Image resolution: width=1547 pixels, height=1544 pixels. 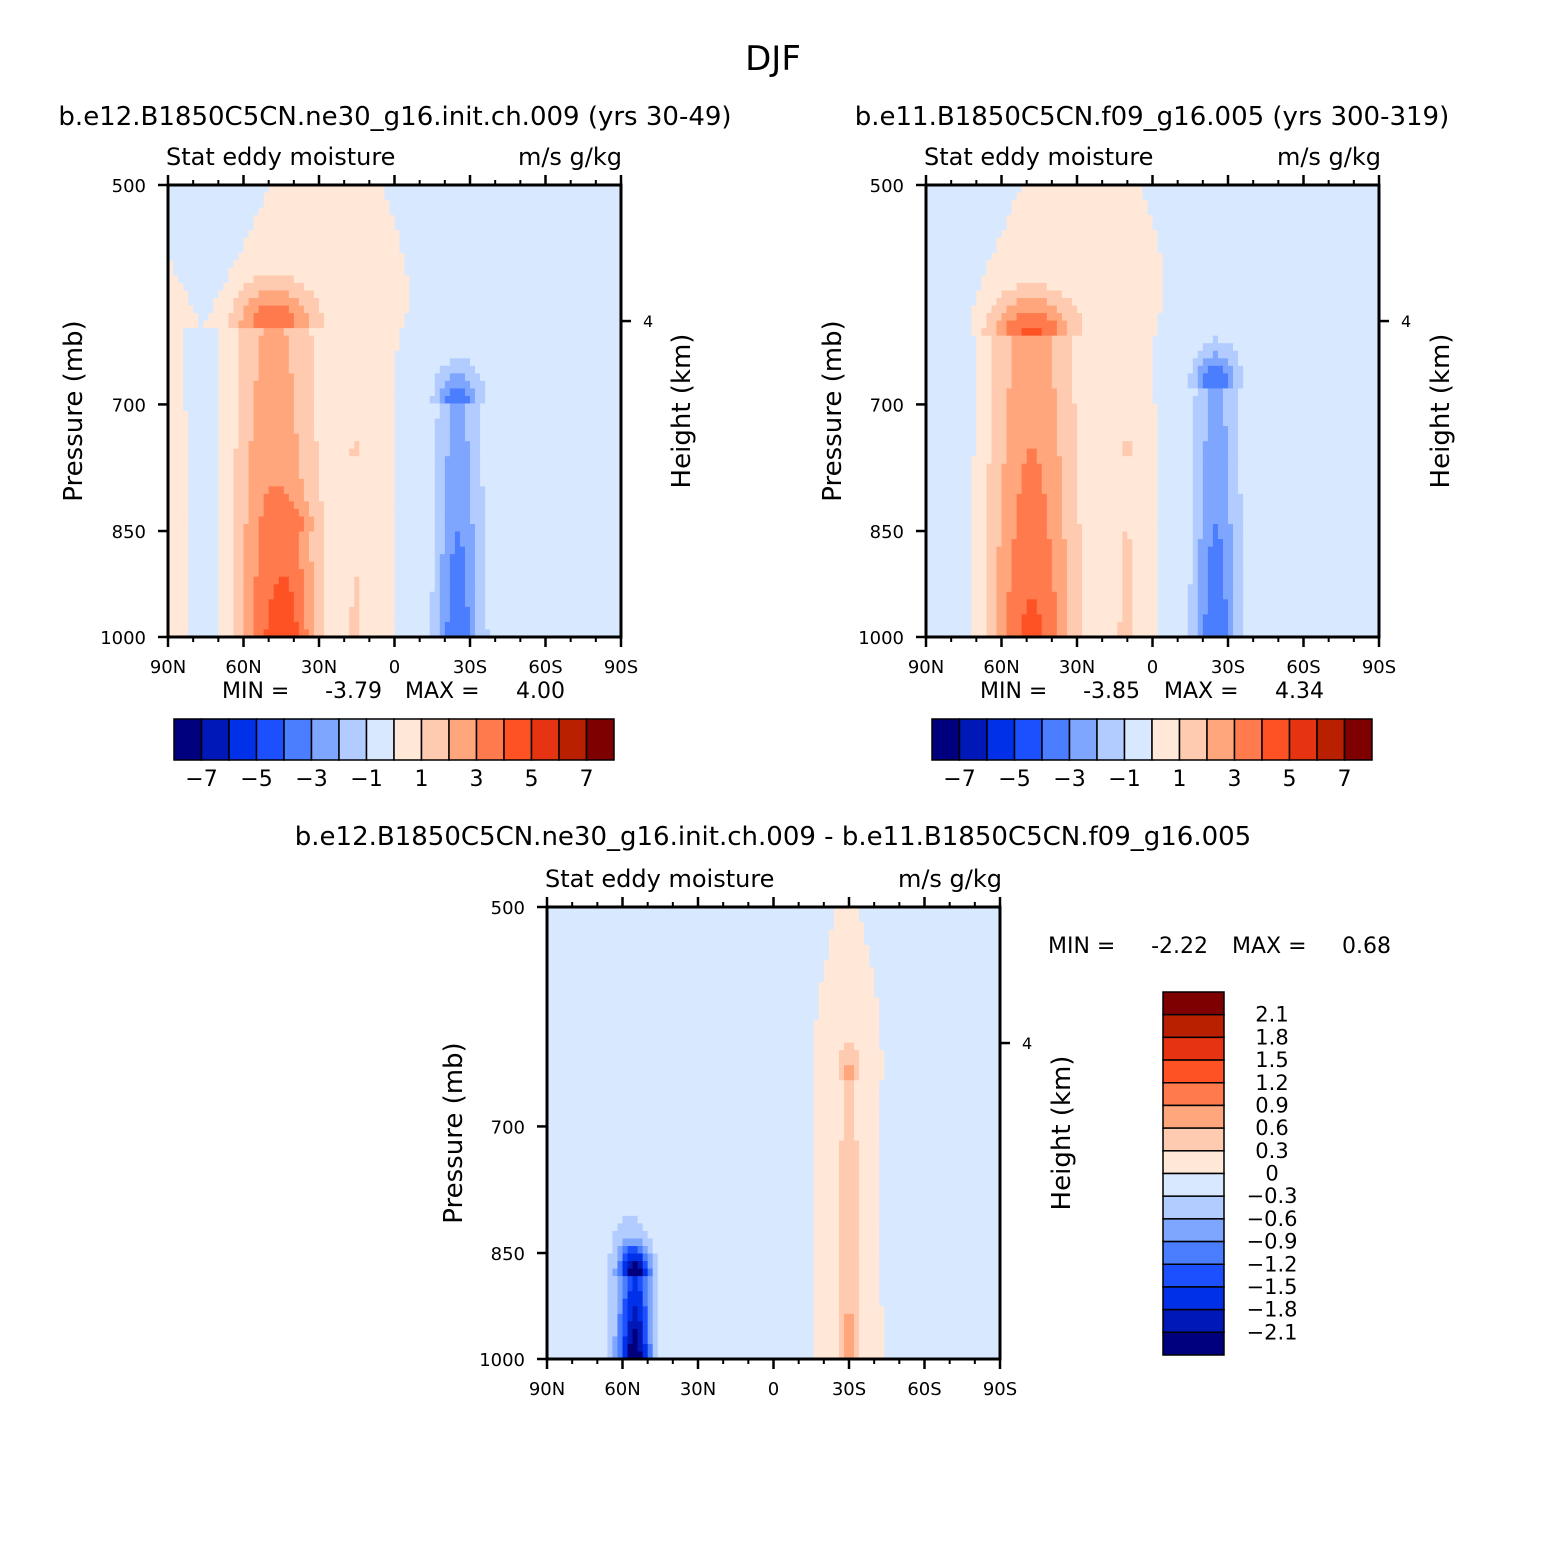 What do you see at coordinates (508, 1127) in the screenshot?
I see `y-tick-label: 700` at bounding box center [508, 1127].